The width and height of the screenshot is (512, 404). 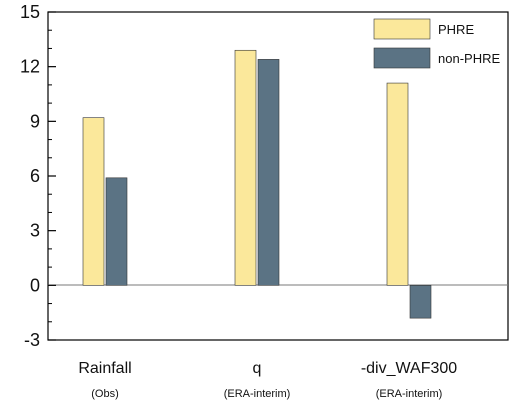 What do you see at coordinates (105, 394) in the screenshot?
I see `x-category-sublabel: (Obs)` at bounding box center [105, 394].